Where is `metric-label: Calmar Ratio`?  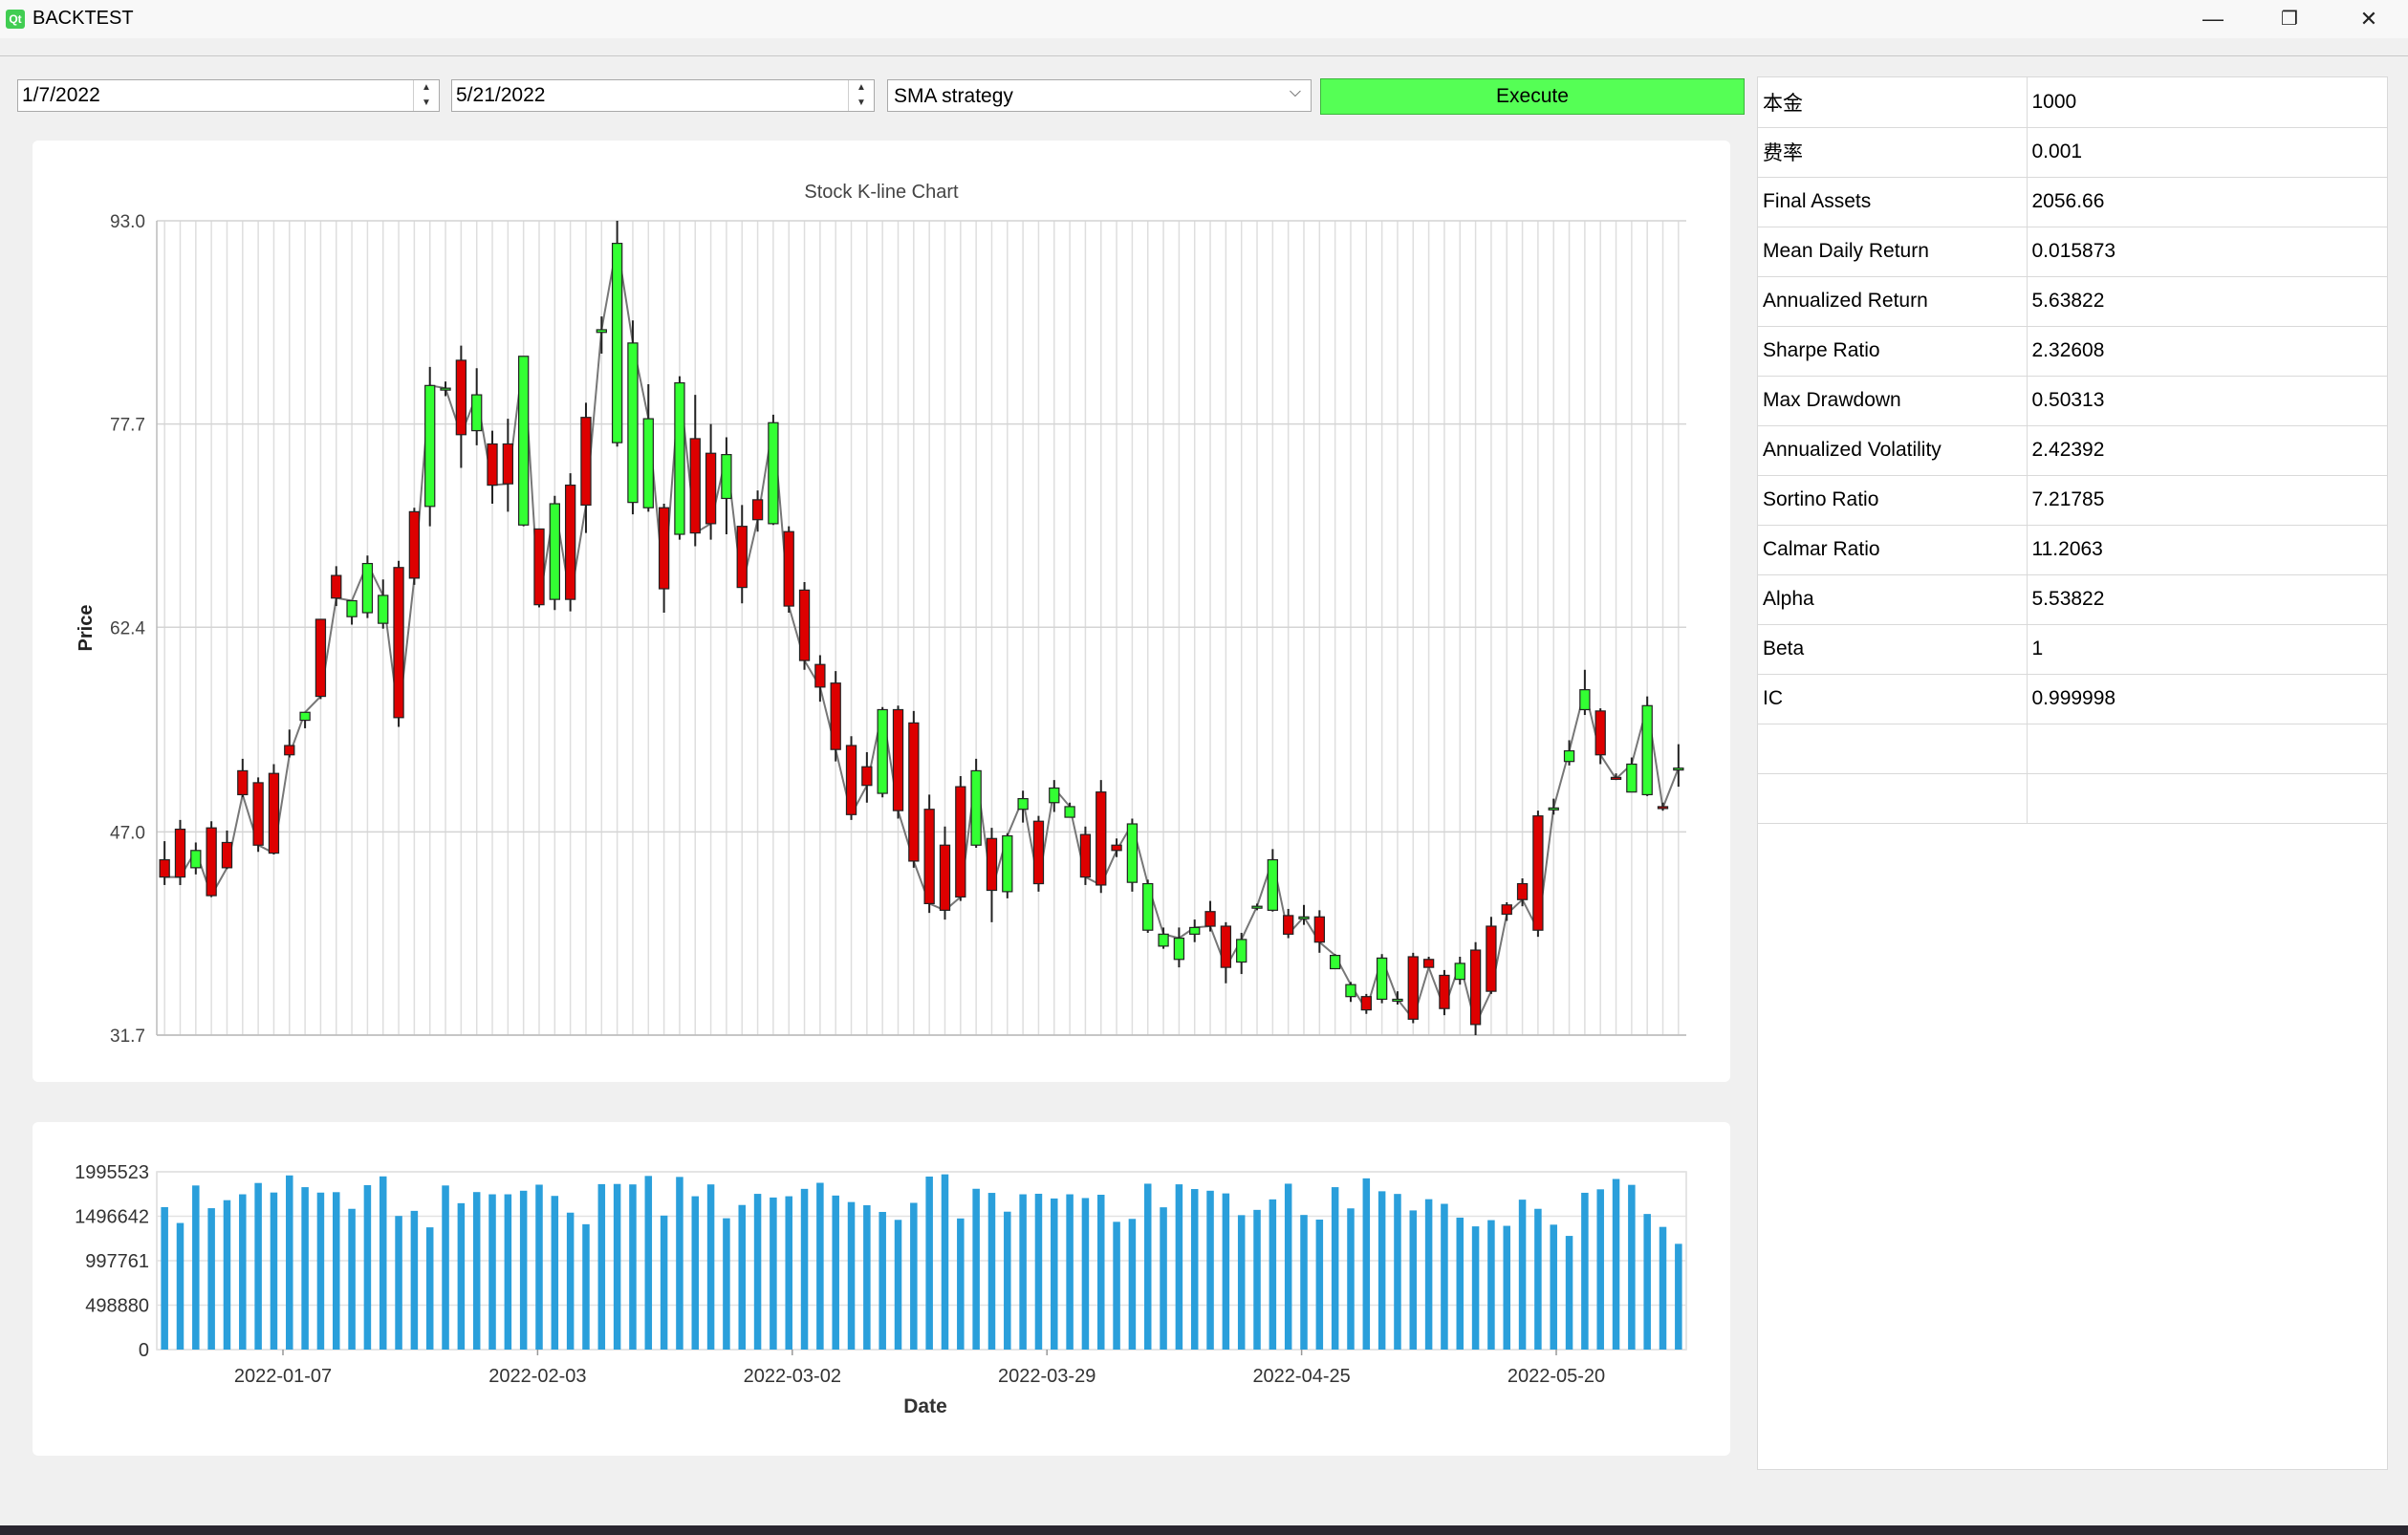
metric-label: Calmar Ratio is located at coordinates (1893, 550).